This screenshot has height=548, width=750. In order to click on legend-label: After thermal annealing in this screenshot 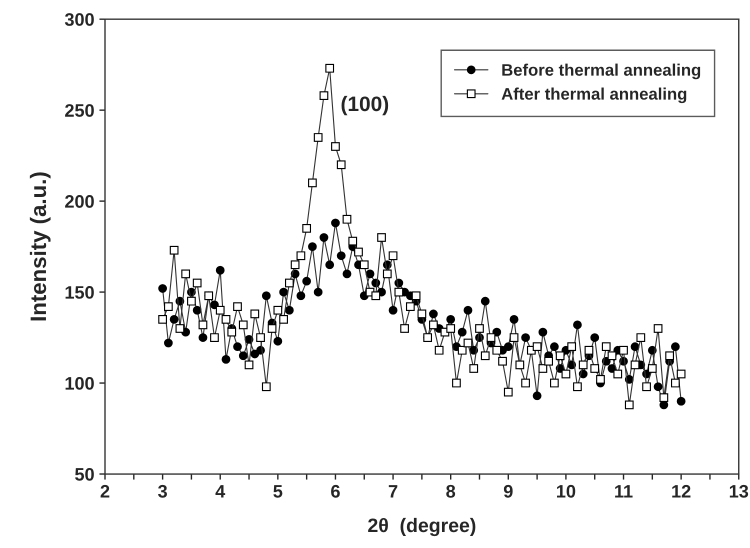, I will do `click(594, 96)`.